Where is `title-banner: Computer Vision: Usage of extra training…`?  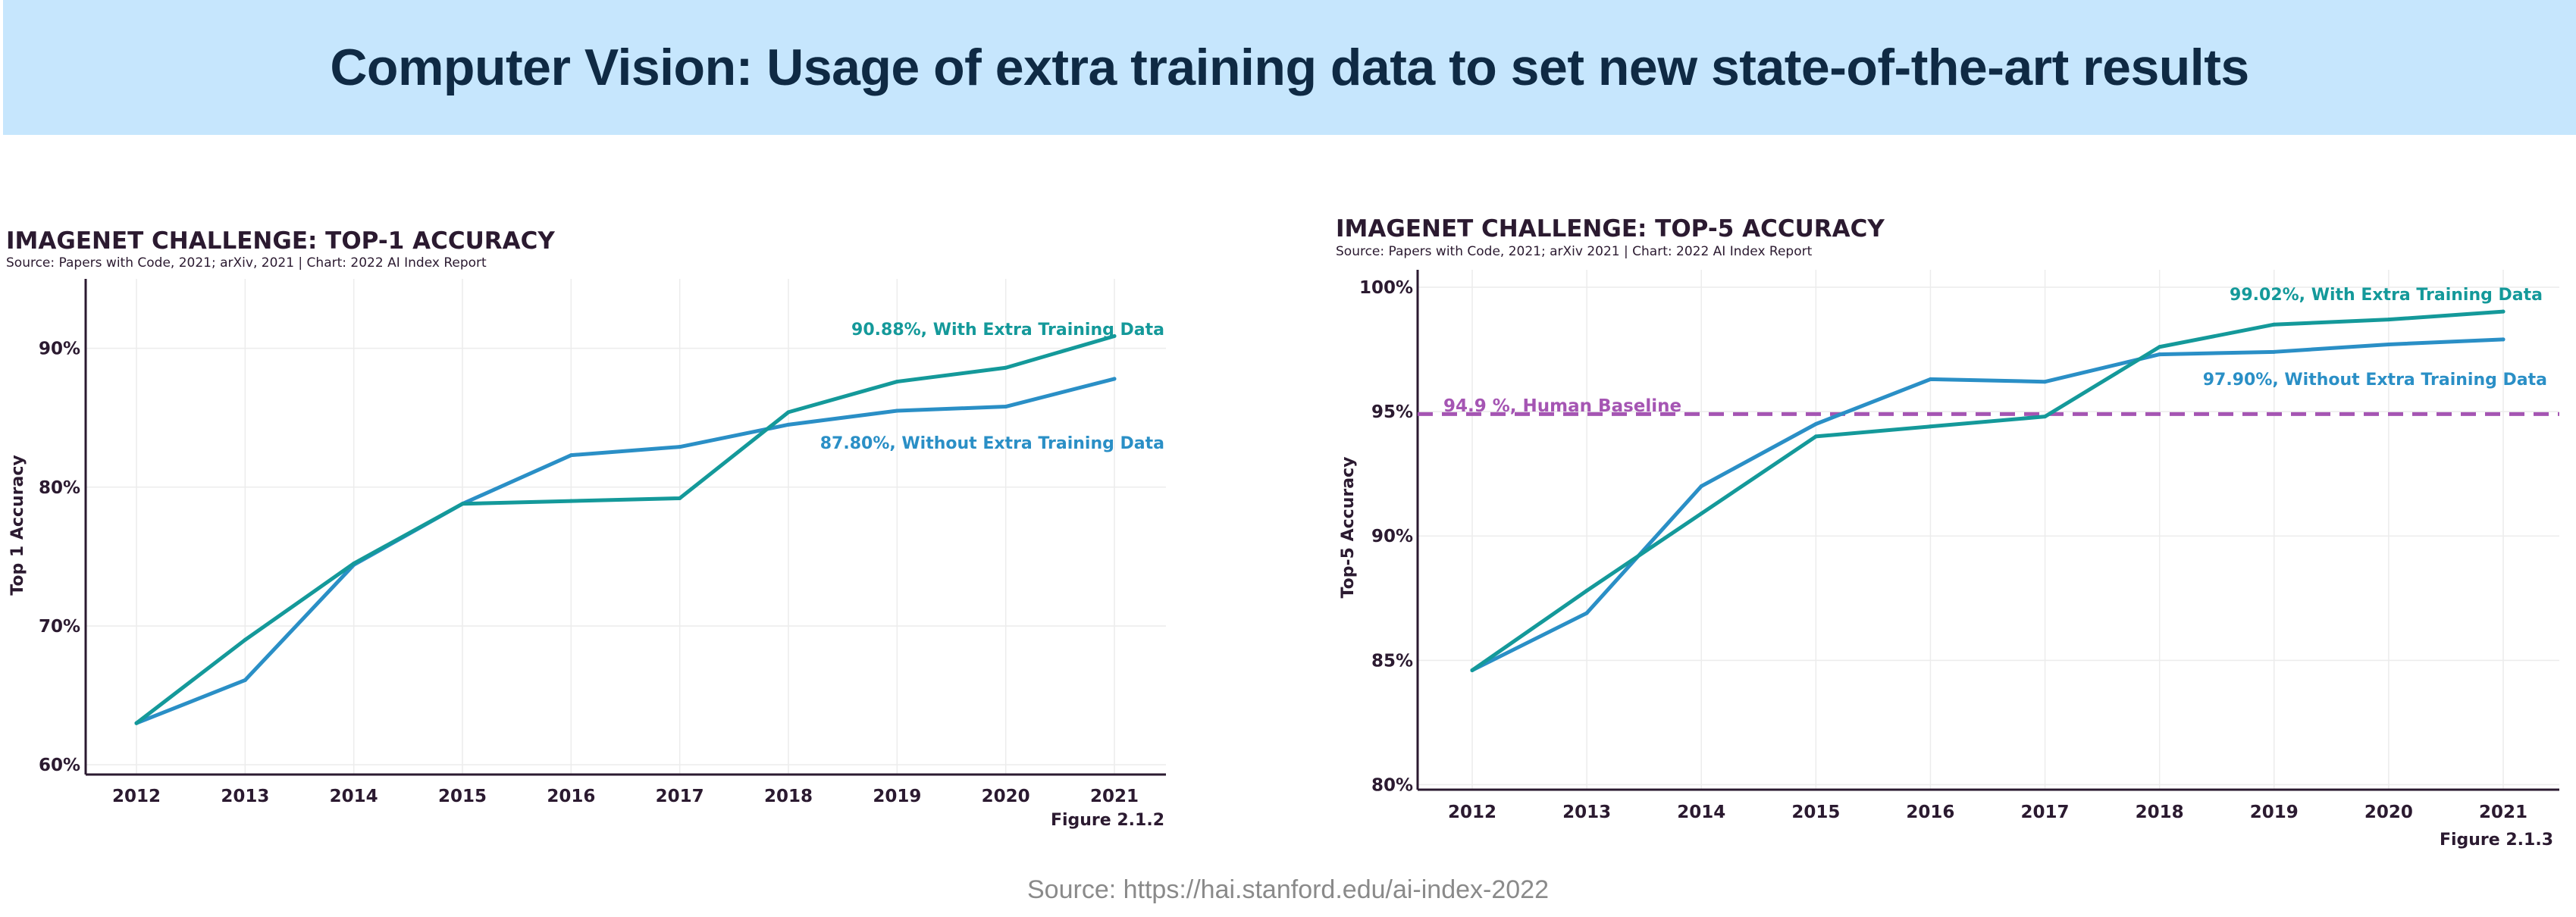
title-banner: Computer Vision: Usage of extra training… is located at coordinates (1289, 67).